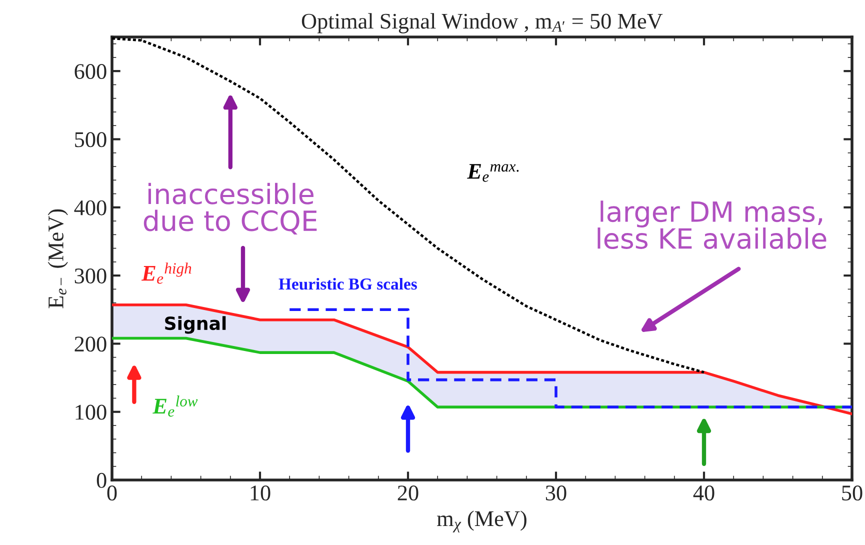  I want to click on x-tick-label: 0, so click(112, 493).